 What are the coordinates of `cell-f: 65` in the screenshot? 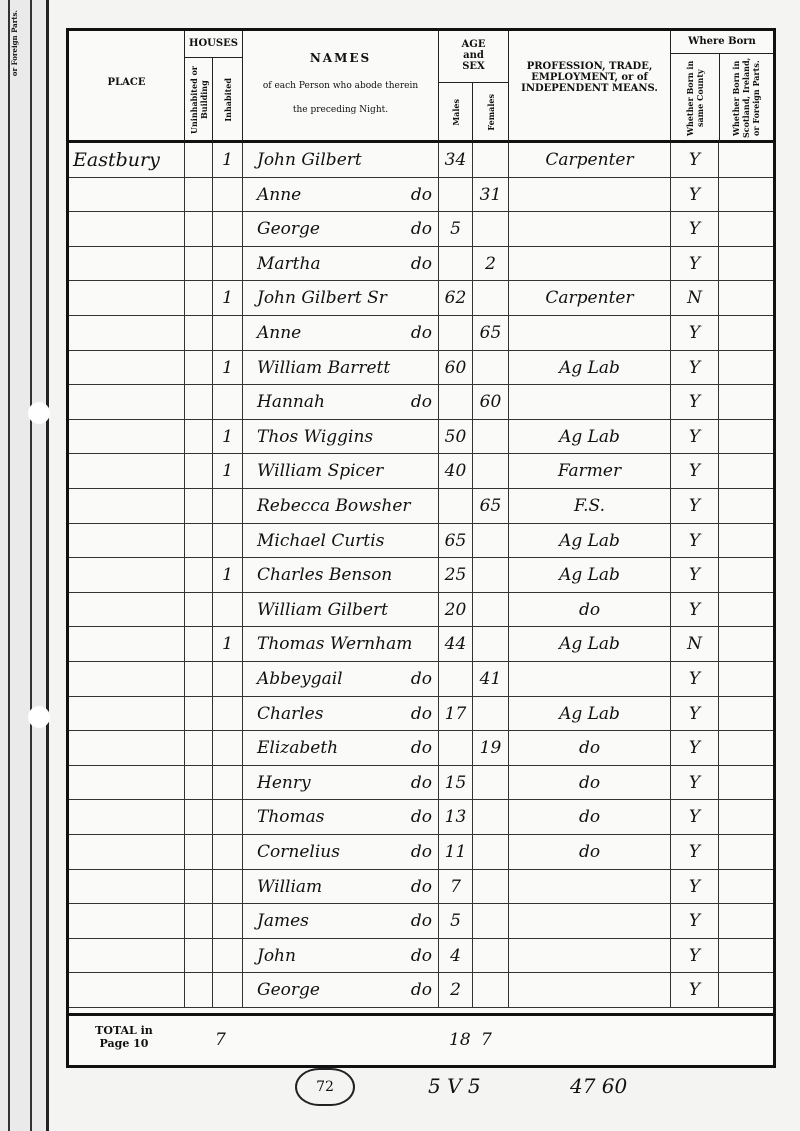 It's located at (491, 506).